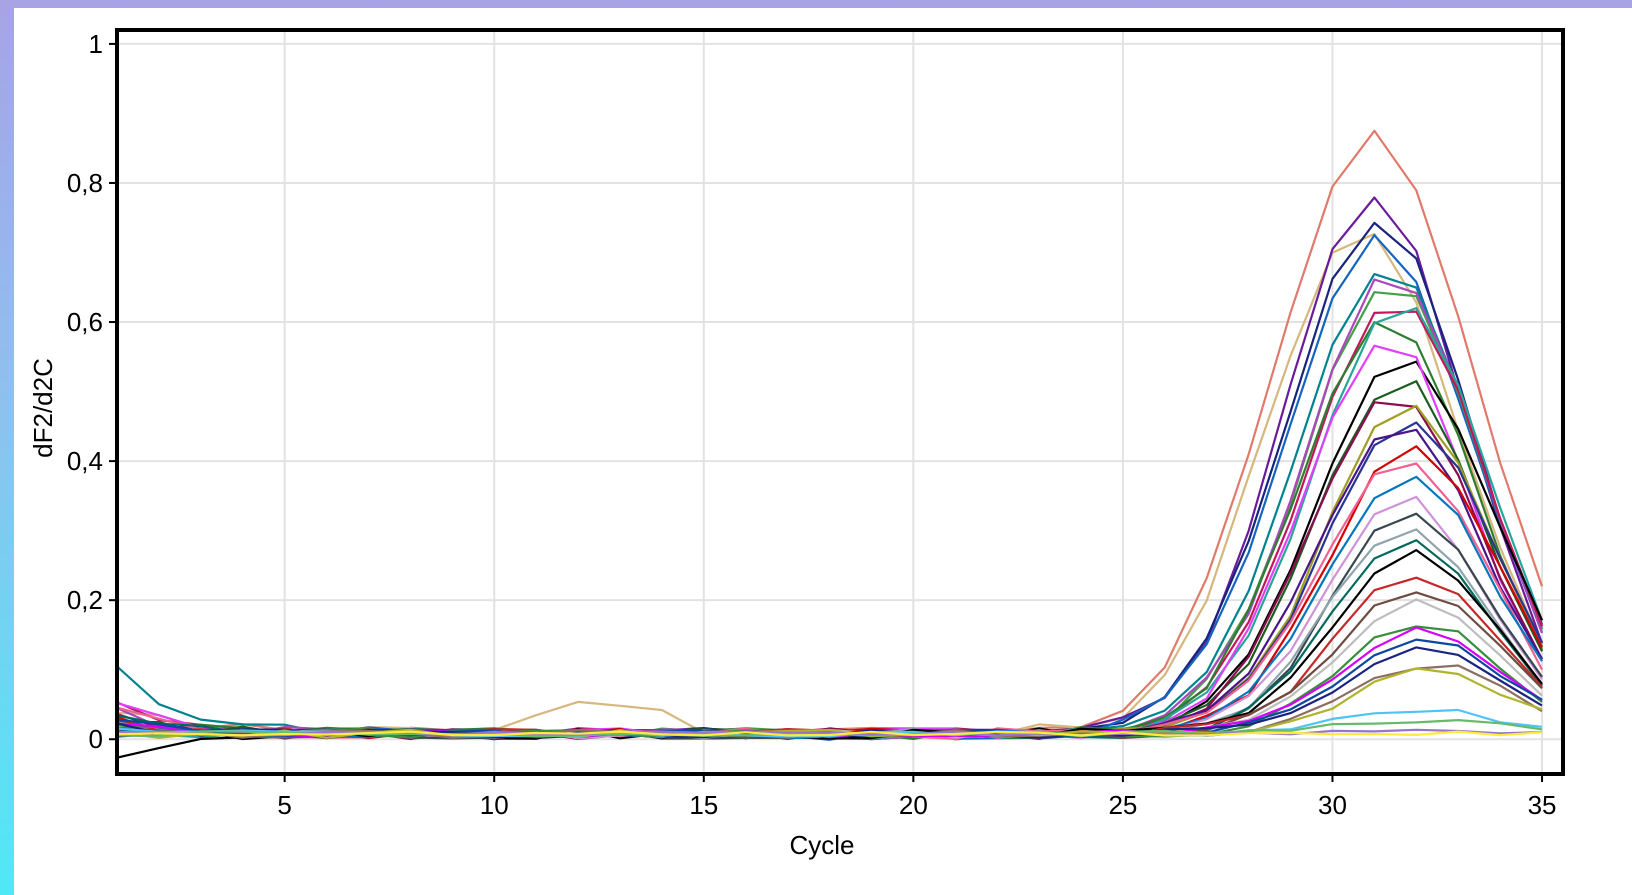 This screenshot has height=895, width=1632. I want to click on x-tick-labels: 5 10 15 20 25 30 35, so click(917, 797).